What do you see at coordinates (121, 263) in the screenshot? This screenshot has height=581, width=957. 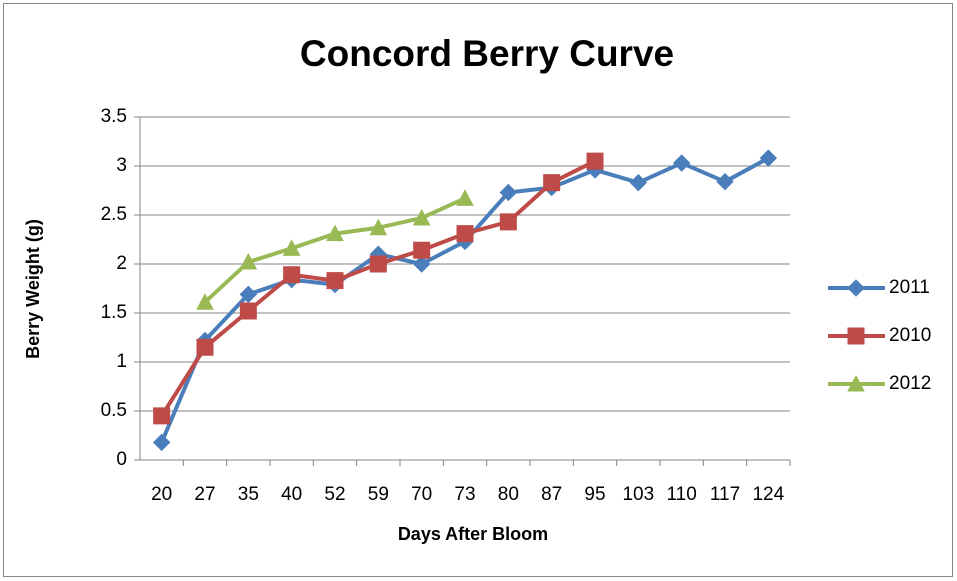 I see `y-tick-label: 2` at bounding box center [121, 263].